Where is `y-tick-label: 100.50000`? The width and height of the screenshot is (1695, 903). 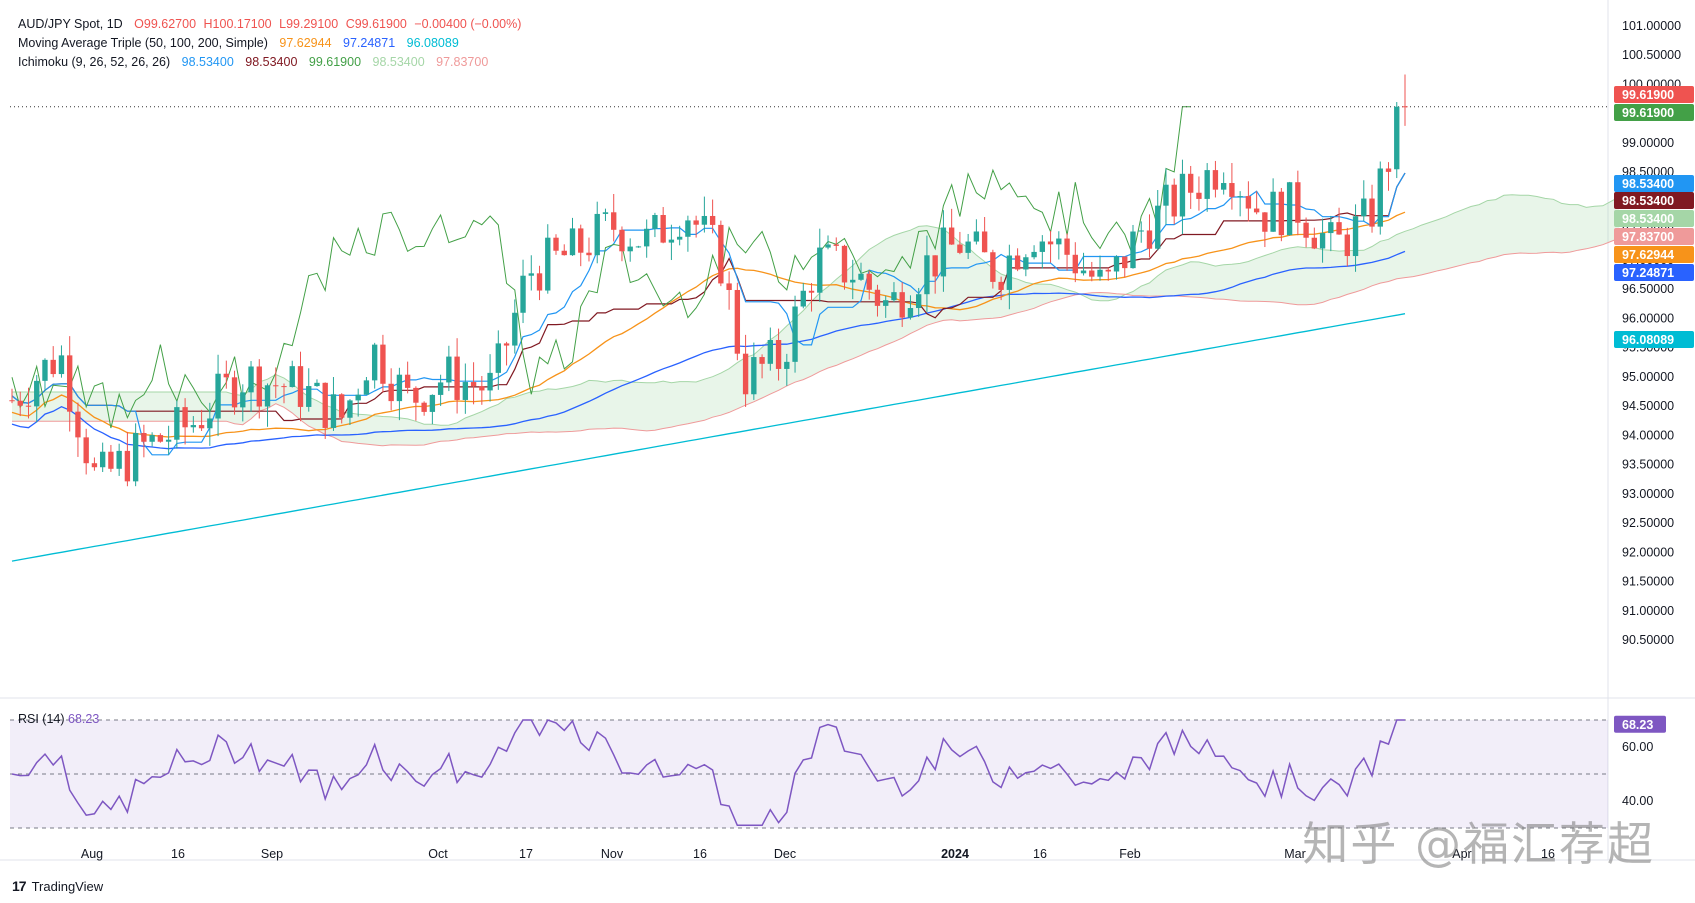
y-tick-label: 100.50000 is located at coordinates (1651, 55).